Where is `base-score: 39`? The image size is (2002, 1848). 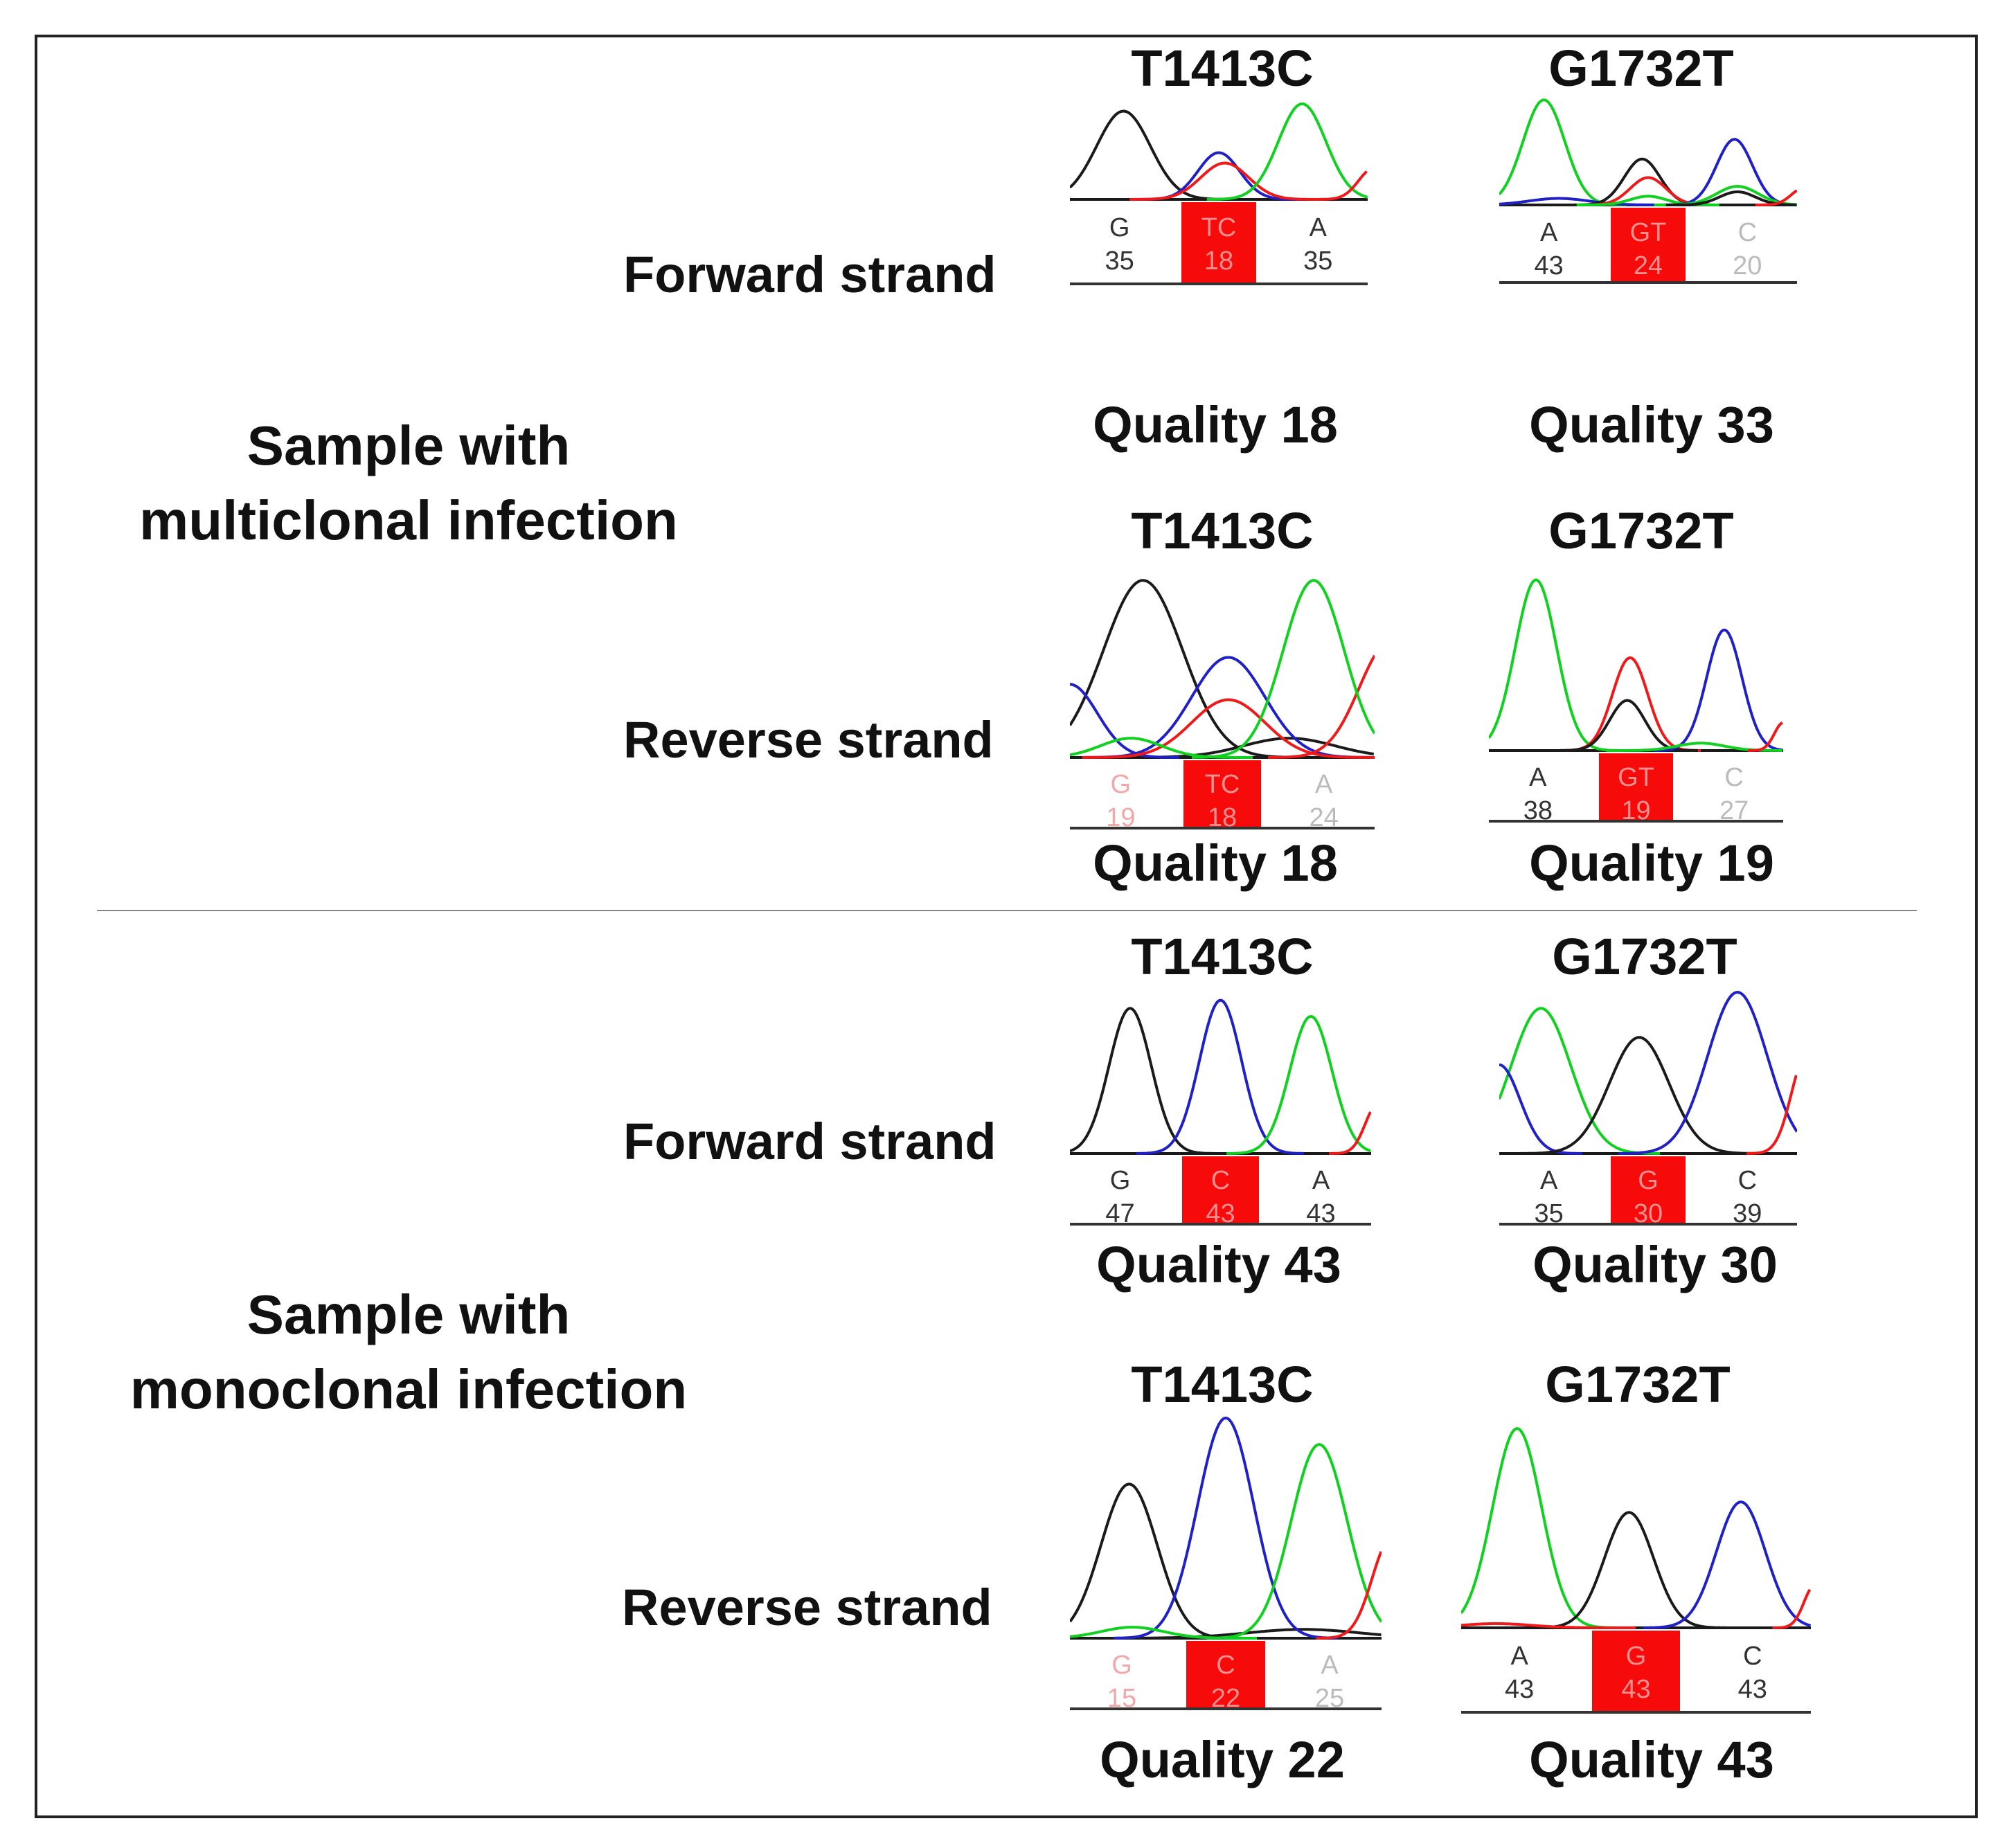
base-score: 39 is located at coordinates (1747, 1213).